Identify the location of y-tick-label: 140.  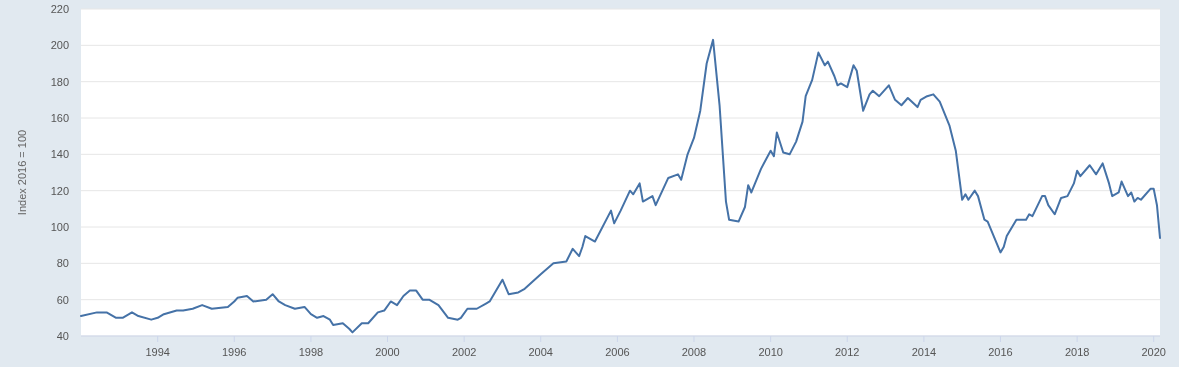
(59, 154).